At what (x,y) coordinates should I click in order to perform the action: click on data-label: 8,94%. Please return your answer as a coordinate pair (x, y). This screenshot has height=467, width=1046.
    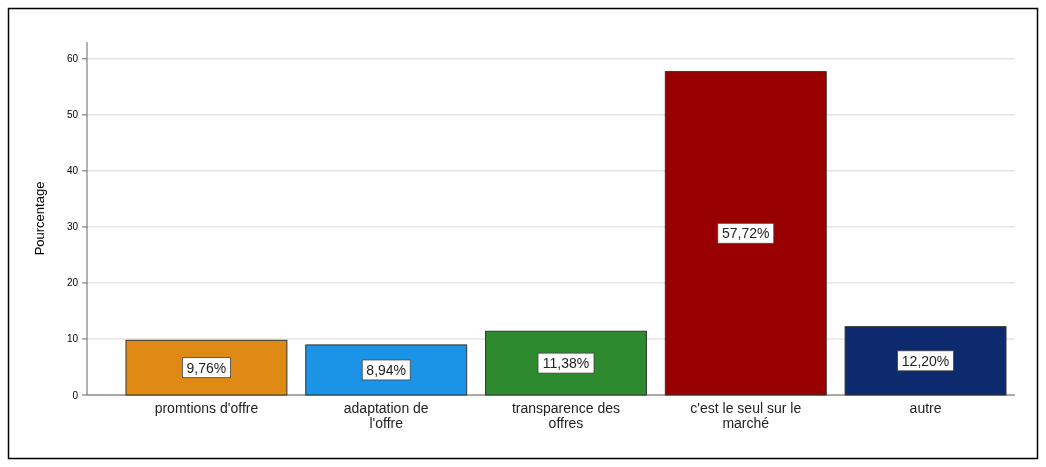
    Looking at the image, I should click on (386, 369).